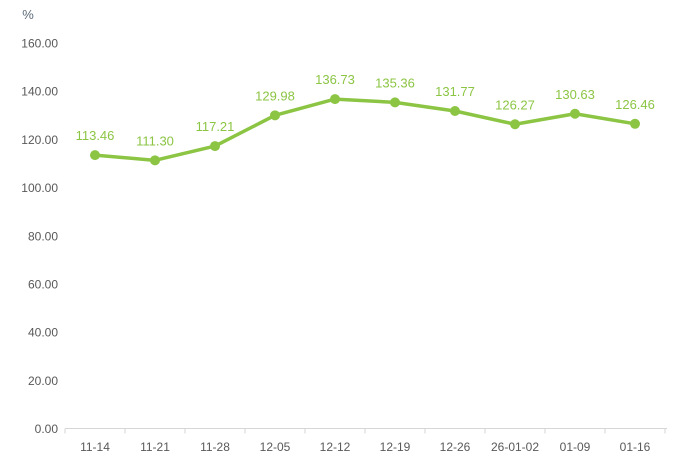  I want to click on data-point-label: 111.30, so click(155, 140).